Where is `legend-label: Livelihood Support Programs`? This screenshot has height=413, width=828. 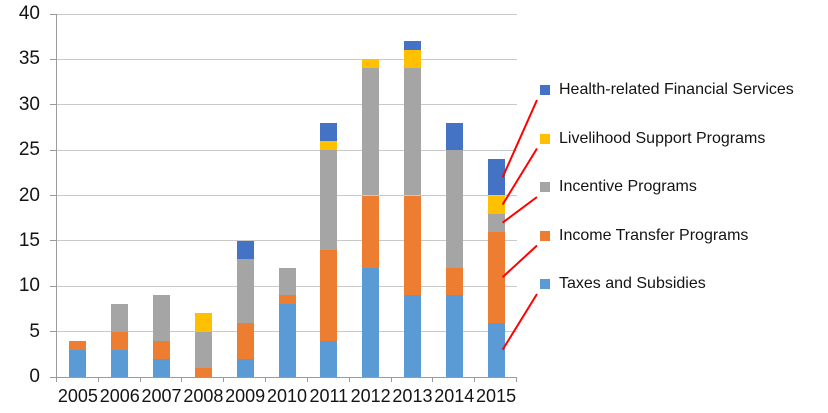 legend-label: Livelihood Support Programs is located at coordinates (662, 138).